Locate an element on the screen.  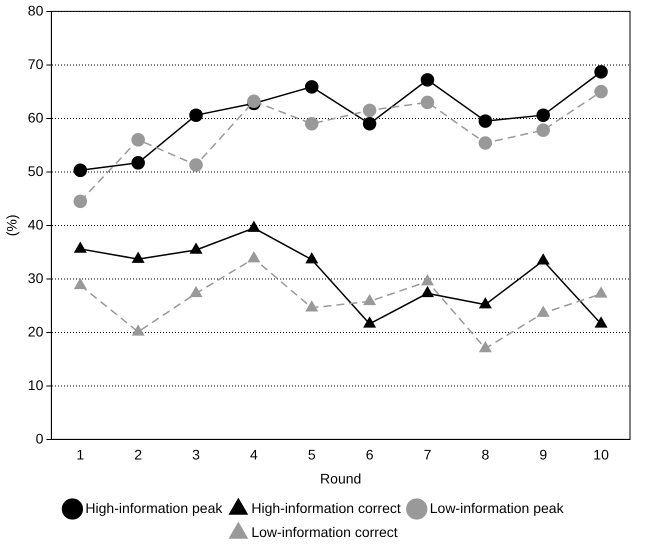
x-tick-label: 5 is located at coordinates (312, 454).